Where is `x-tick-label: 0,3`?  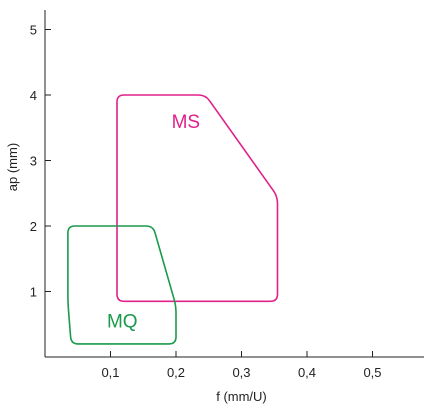 x-tick-label: 0,3 is located at coordinates (241, 372).